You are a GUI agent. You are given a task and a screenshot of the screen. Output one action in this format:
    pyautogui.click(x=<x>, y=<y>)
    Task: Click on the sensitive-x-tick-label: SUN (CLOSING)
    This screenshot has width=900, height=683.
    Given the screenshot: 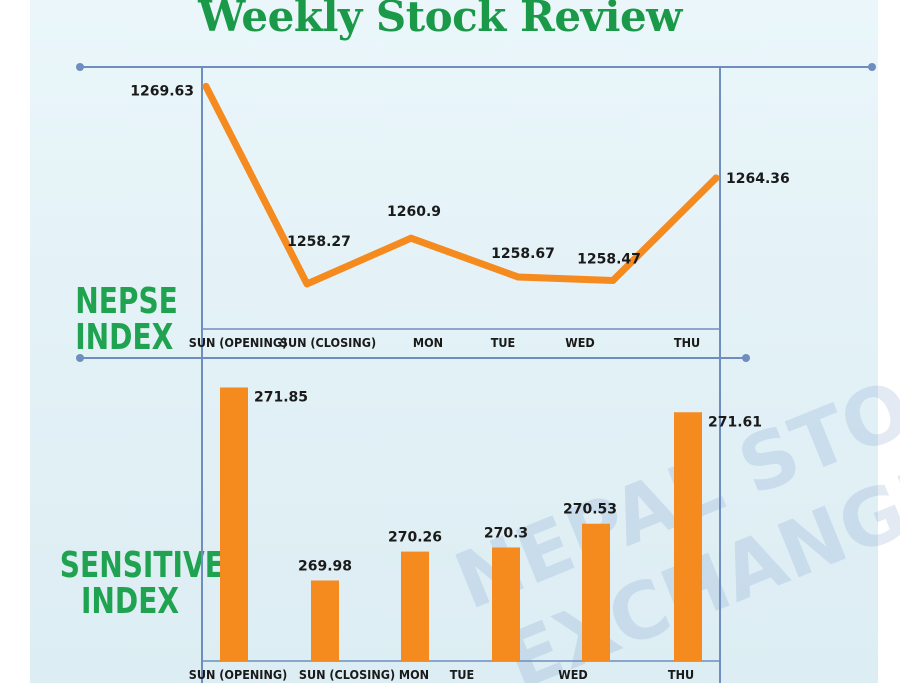 What is the action you would take?
    pyautogui.click(x=347, y=674)
    